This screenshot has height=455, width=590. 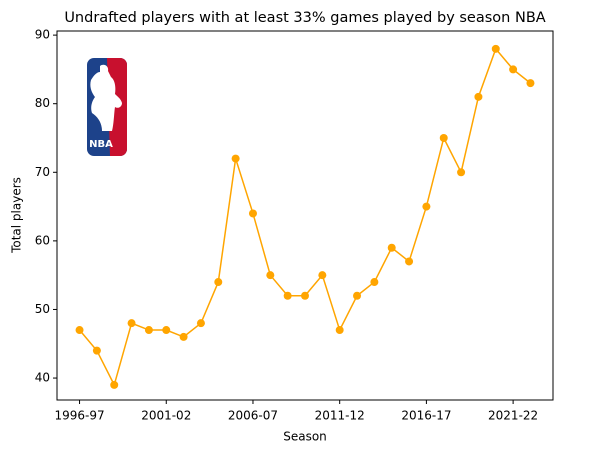 What do you see at coordinates (305, 437) in the screenshot?
I see `x-axis-label: Season` at bounding box center [305, 437].